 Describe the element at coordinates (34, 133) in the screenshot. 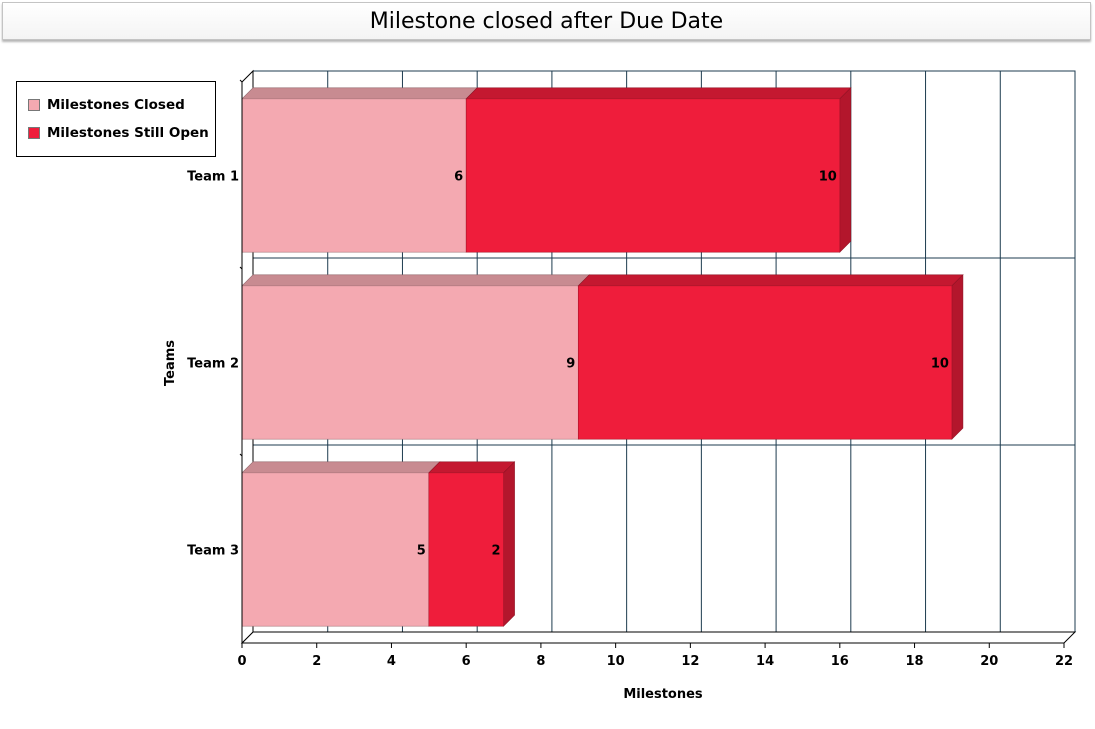

I see `legend-swatch-open` at that location.